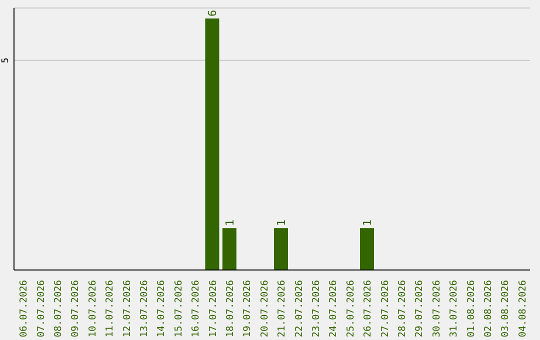 The height and width of the screenshot is (340, 540). What do you see at coordinates (436, 309) in the screenshot?
I see `x-tick-label: 30.07.2026` at bounding box center [436, 309].